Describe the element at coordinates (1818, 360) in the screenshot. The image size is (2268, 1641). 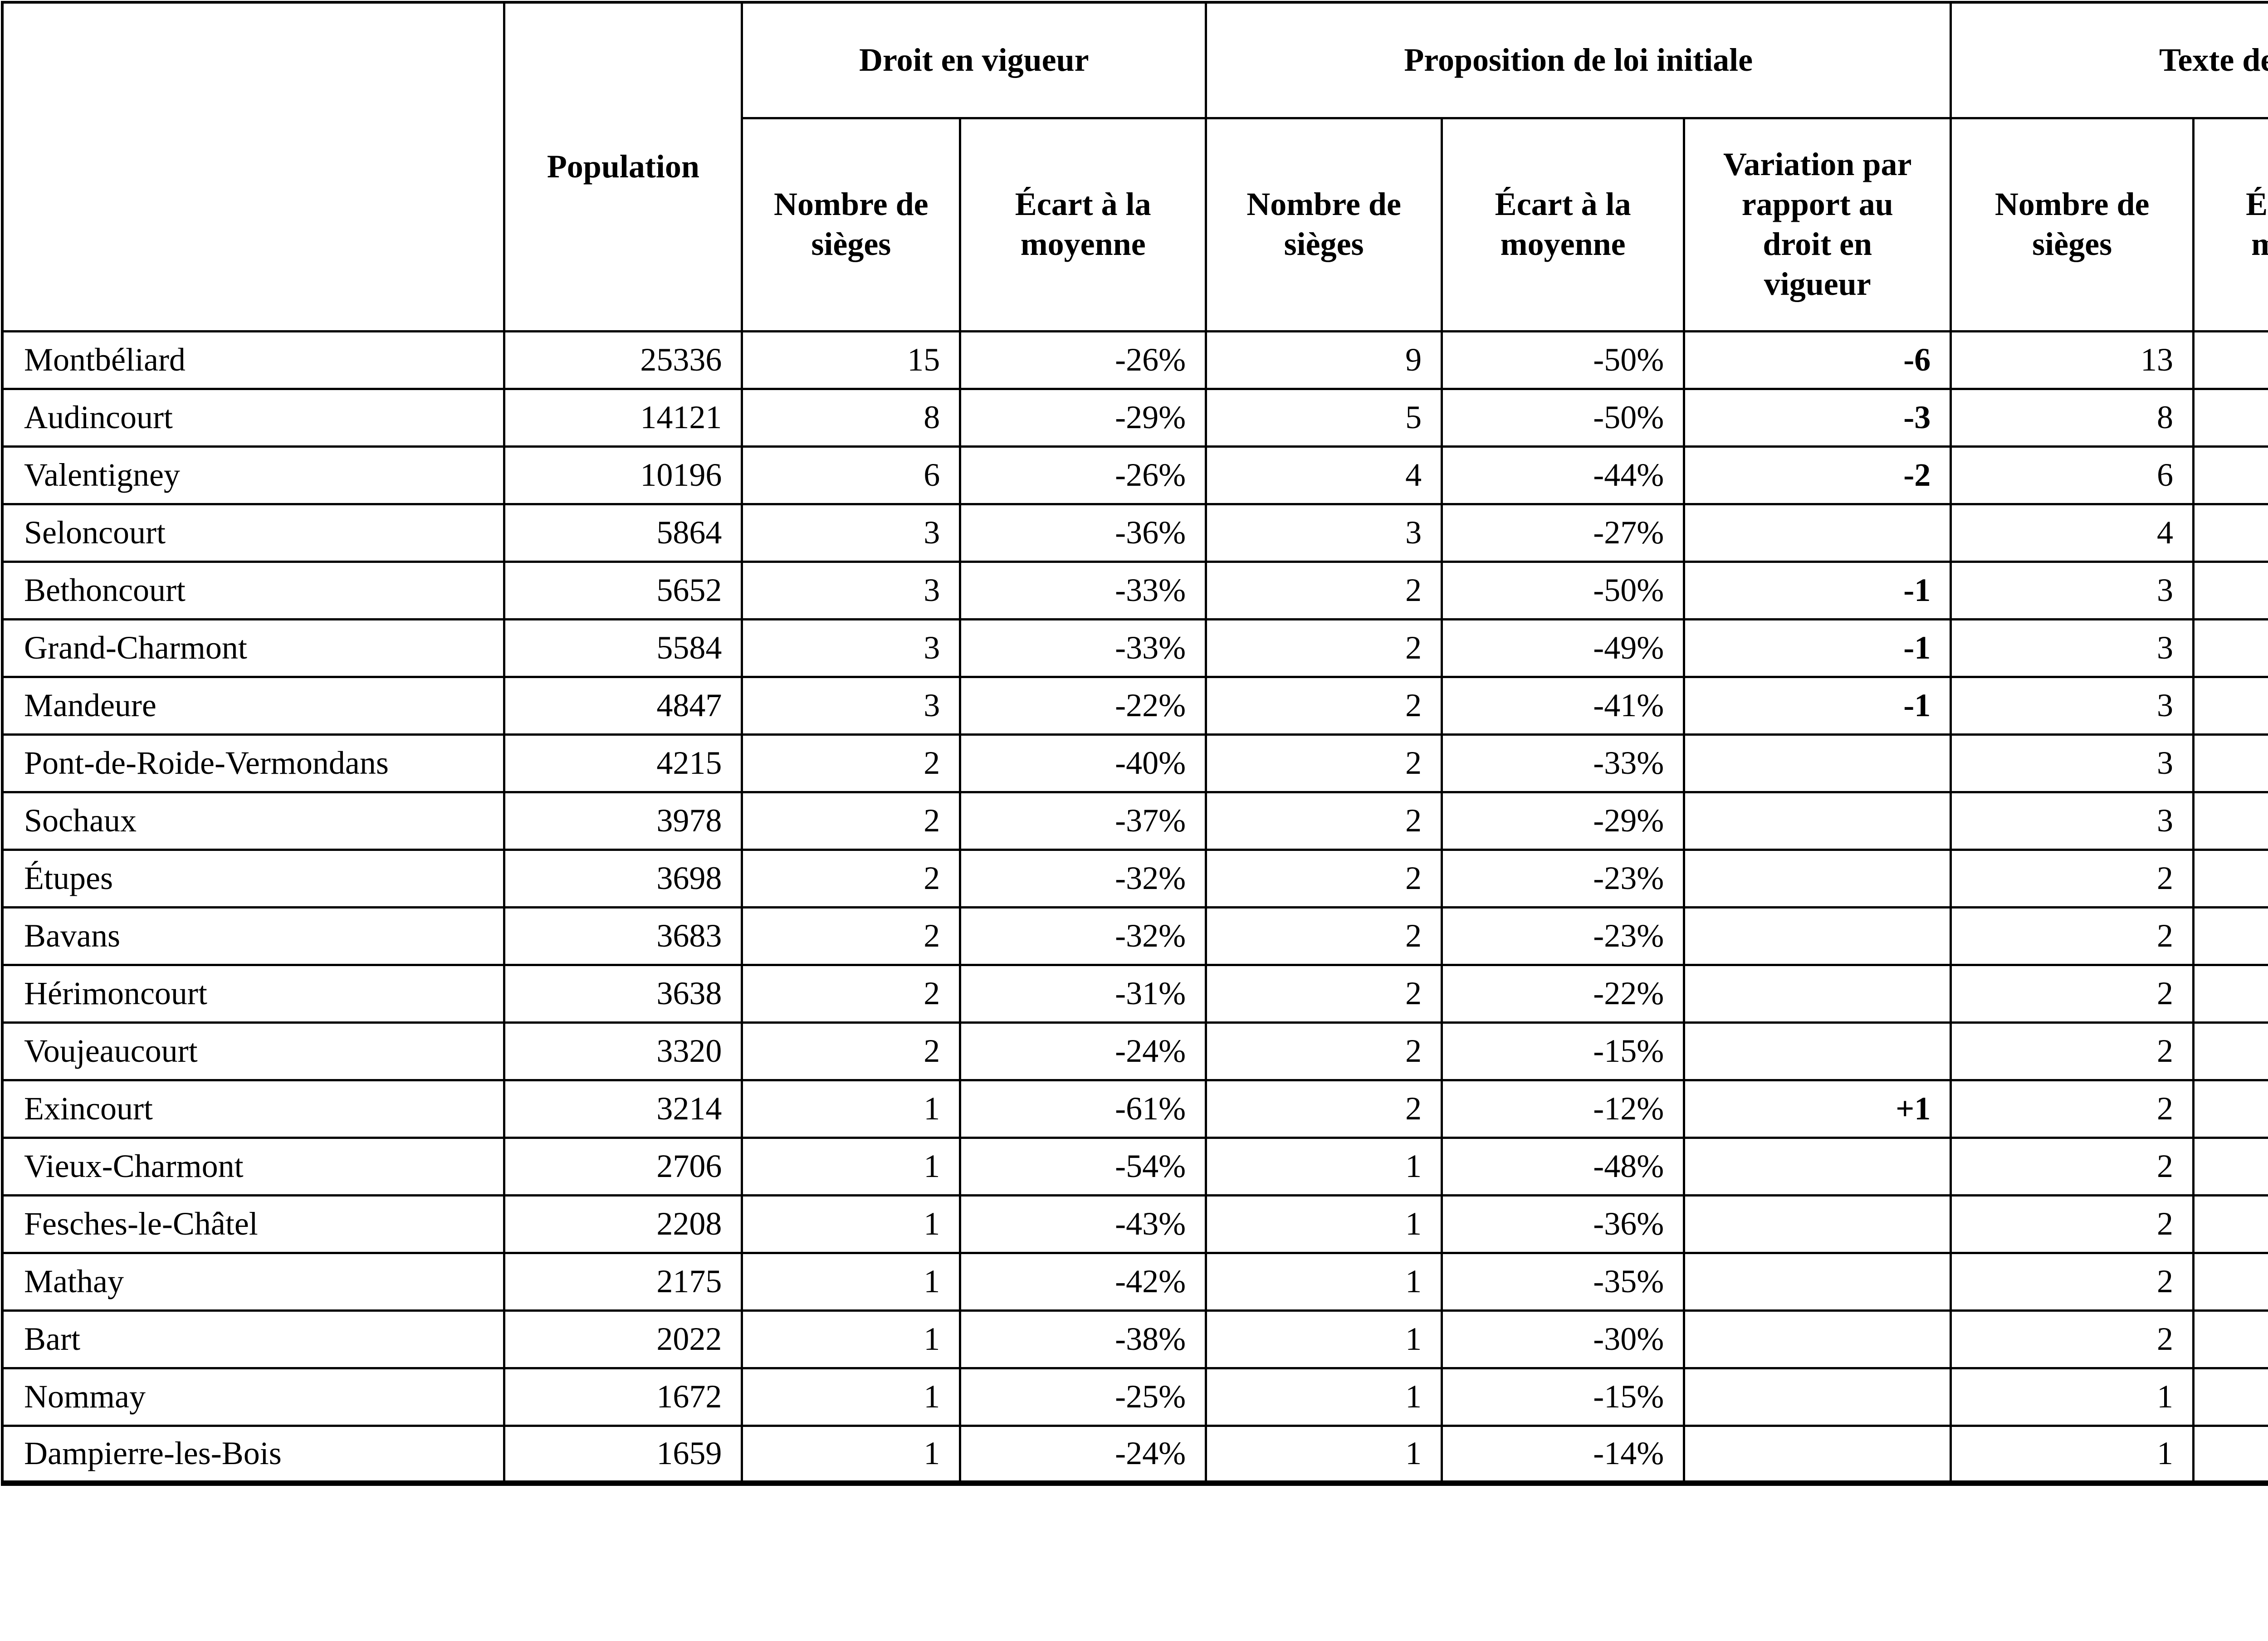
I see `proposition-variation-cell: -6` at that location.